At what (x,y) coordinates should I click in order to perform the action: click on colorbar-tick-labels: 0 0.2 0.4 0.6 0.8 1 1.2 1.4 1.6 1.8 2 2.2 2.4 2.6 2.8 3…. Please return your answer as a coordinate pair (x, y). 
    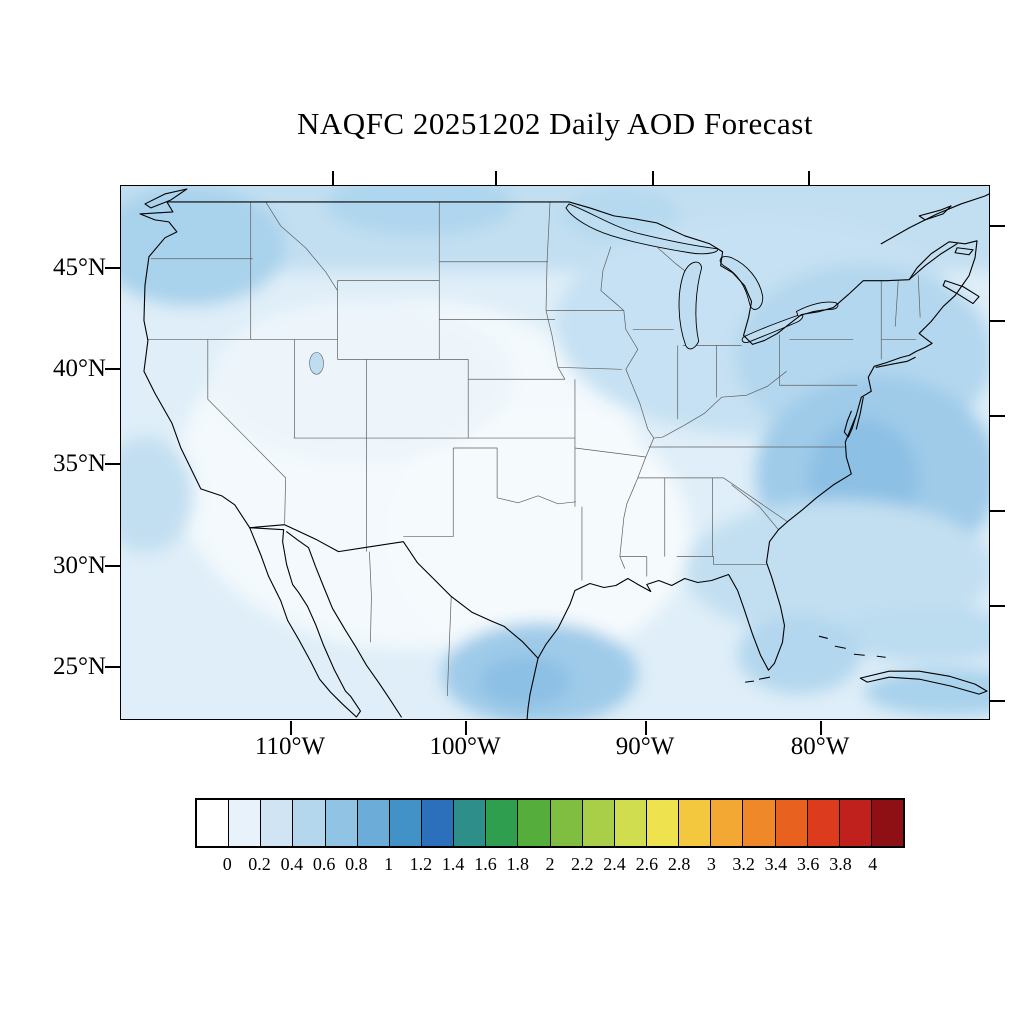
    Looking at the image, I should click on (550, 867).